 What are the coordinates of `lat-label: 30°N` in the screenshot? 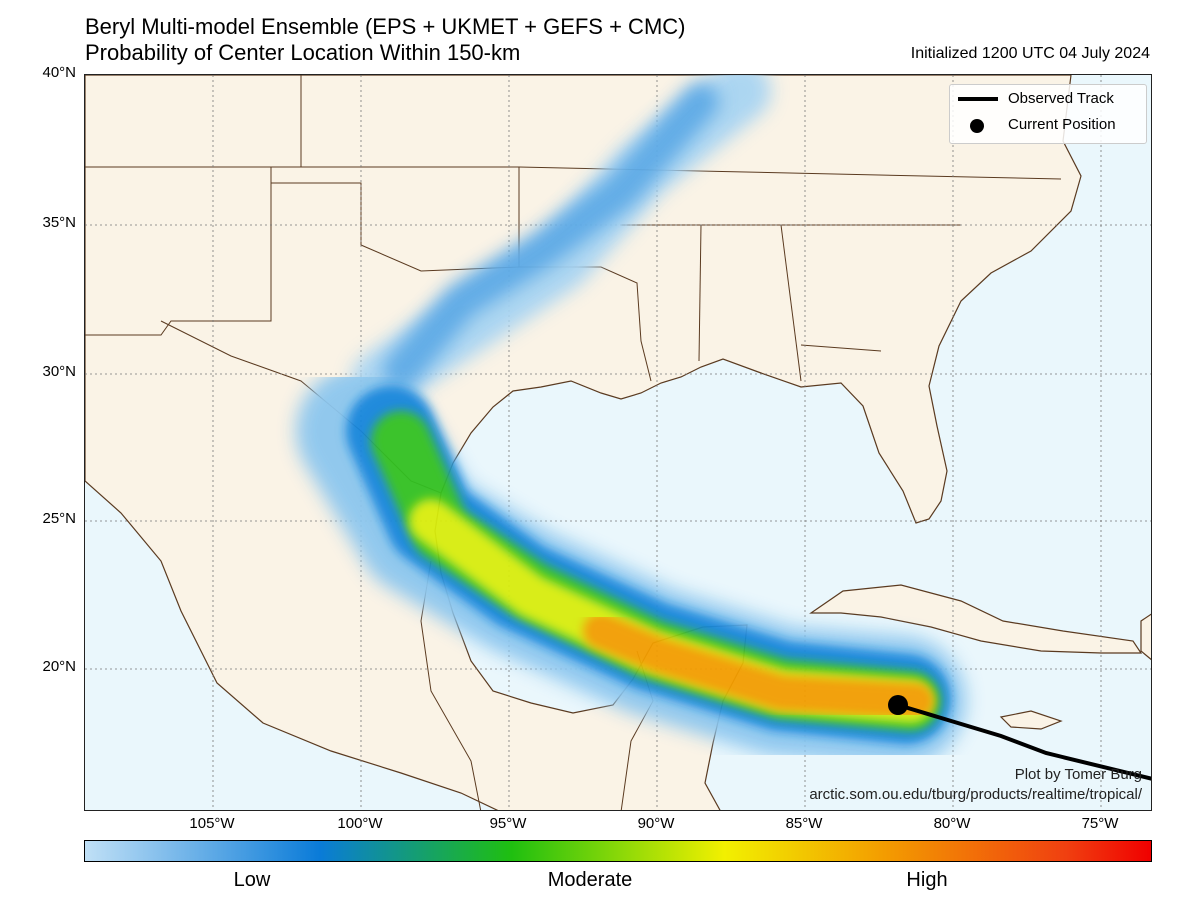 It's located at (59, 371).